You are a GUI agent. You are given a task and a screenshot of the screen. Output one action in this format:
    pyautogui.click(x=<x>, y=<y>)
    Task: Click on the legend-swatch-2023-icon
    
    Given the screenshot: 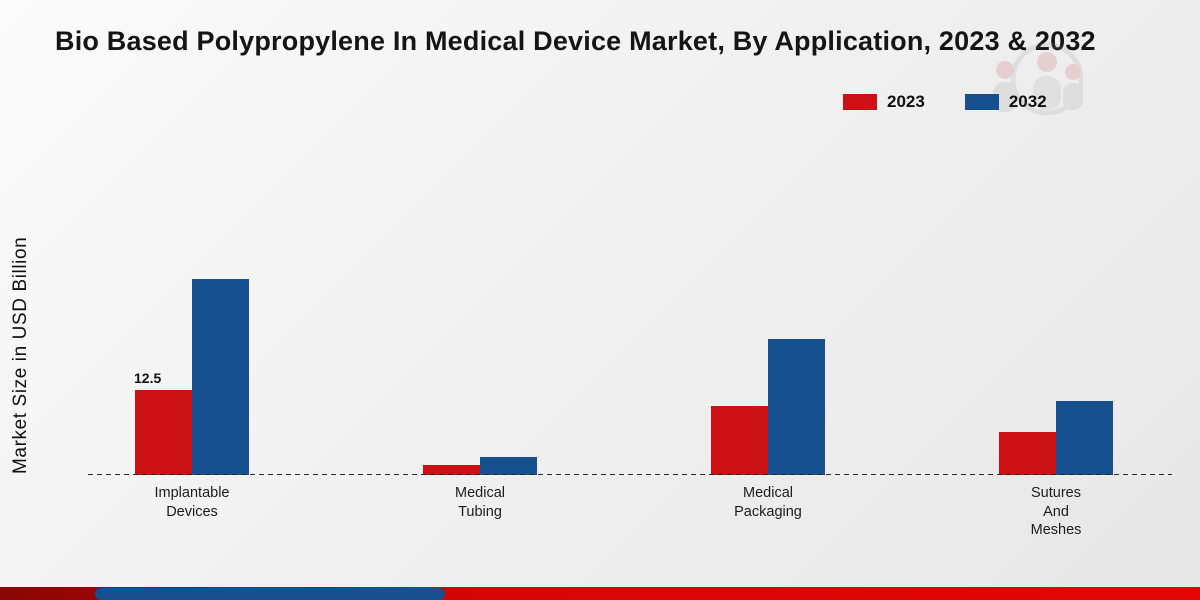 What is the action you would take?
    pyautogui.click(x=860, y=102)
    